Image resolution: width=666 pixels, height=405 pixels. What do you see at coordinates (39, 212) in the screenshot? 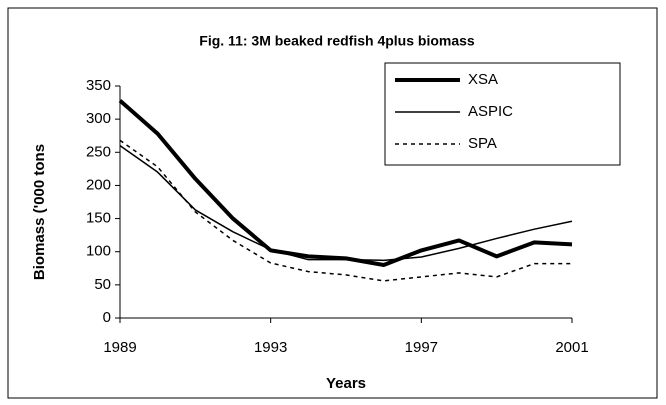
I see `y-axis-label: Biomass ('000 tons` at bounding box center [39, 212].